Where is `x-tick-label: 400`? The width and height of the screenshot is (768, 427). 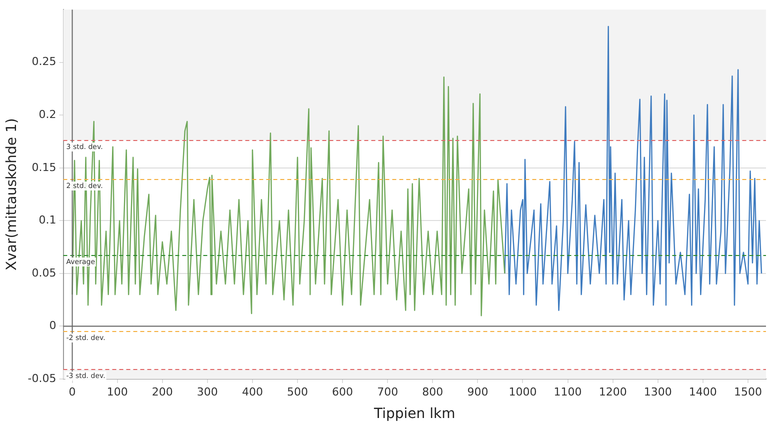
x-tick-label: 400 is located at coordinates (252, 391).